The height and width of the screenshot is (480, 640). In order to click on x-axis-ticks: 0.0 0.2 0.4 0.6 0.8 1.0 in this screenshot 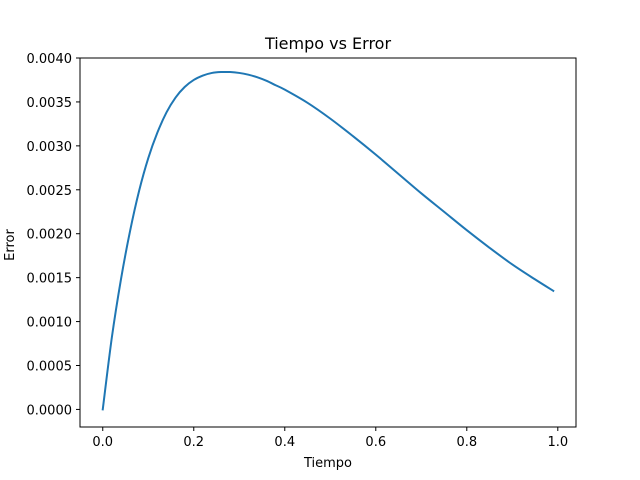, I will do `click(330, 438)`.